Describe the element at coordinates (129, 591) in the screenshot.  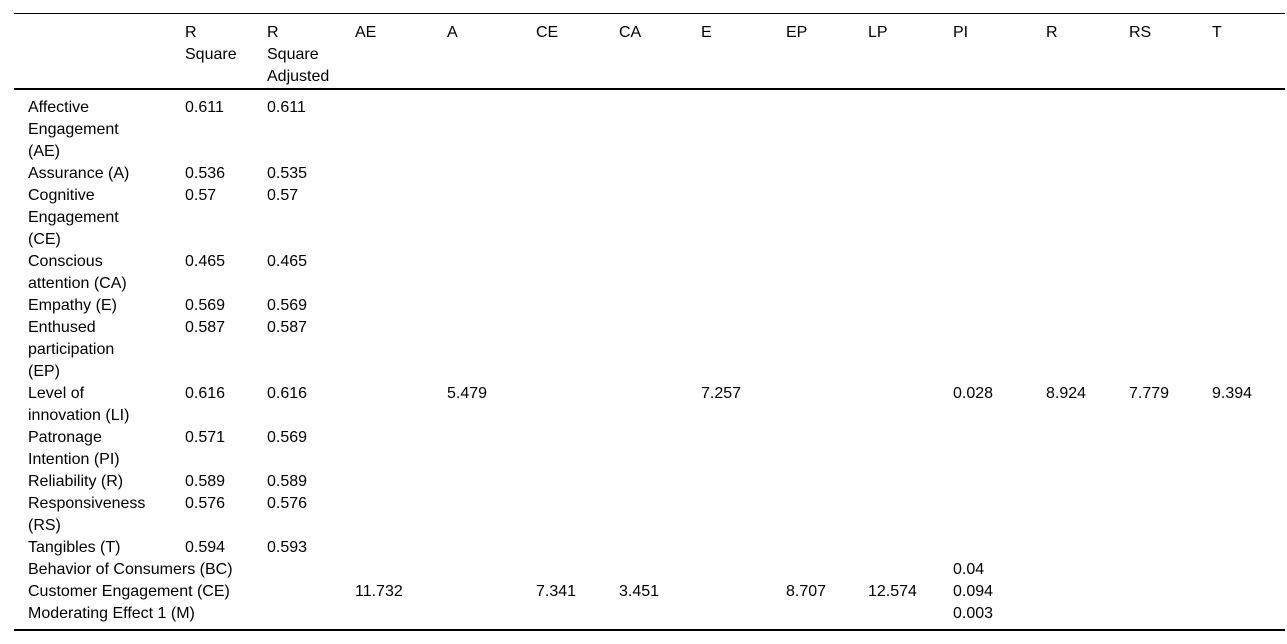
I see `row-label: Customer Engagement (CE)` at that location.